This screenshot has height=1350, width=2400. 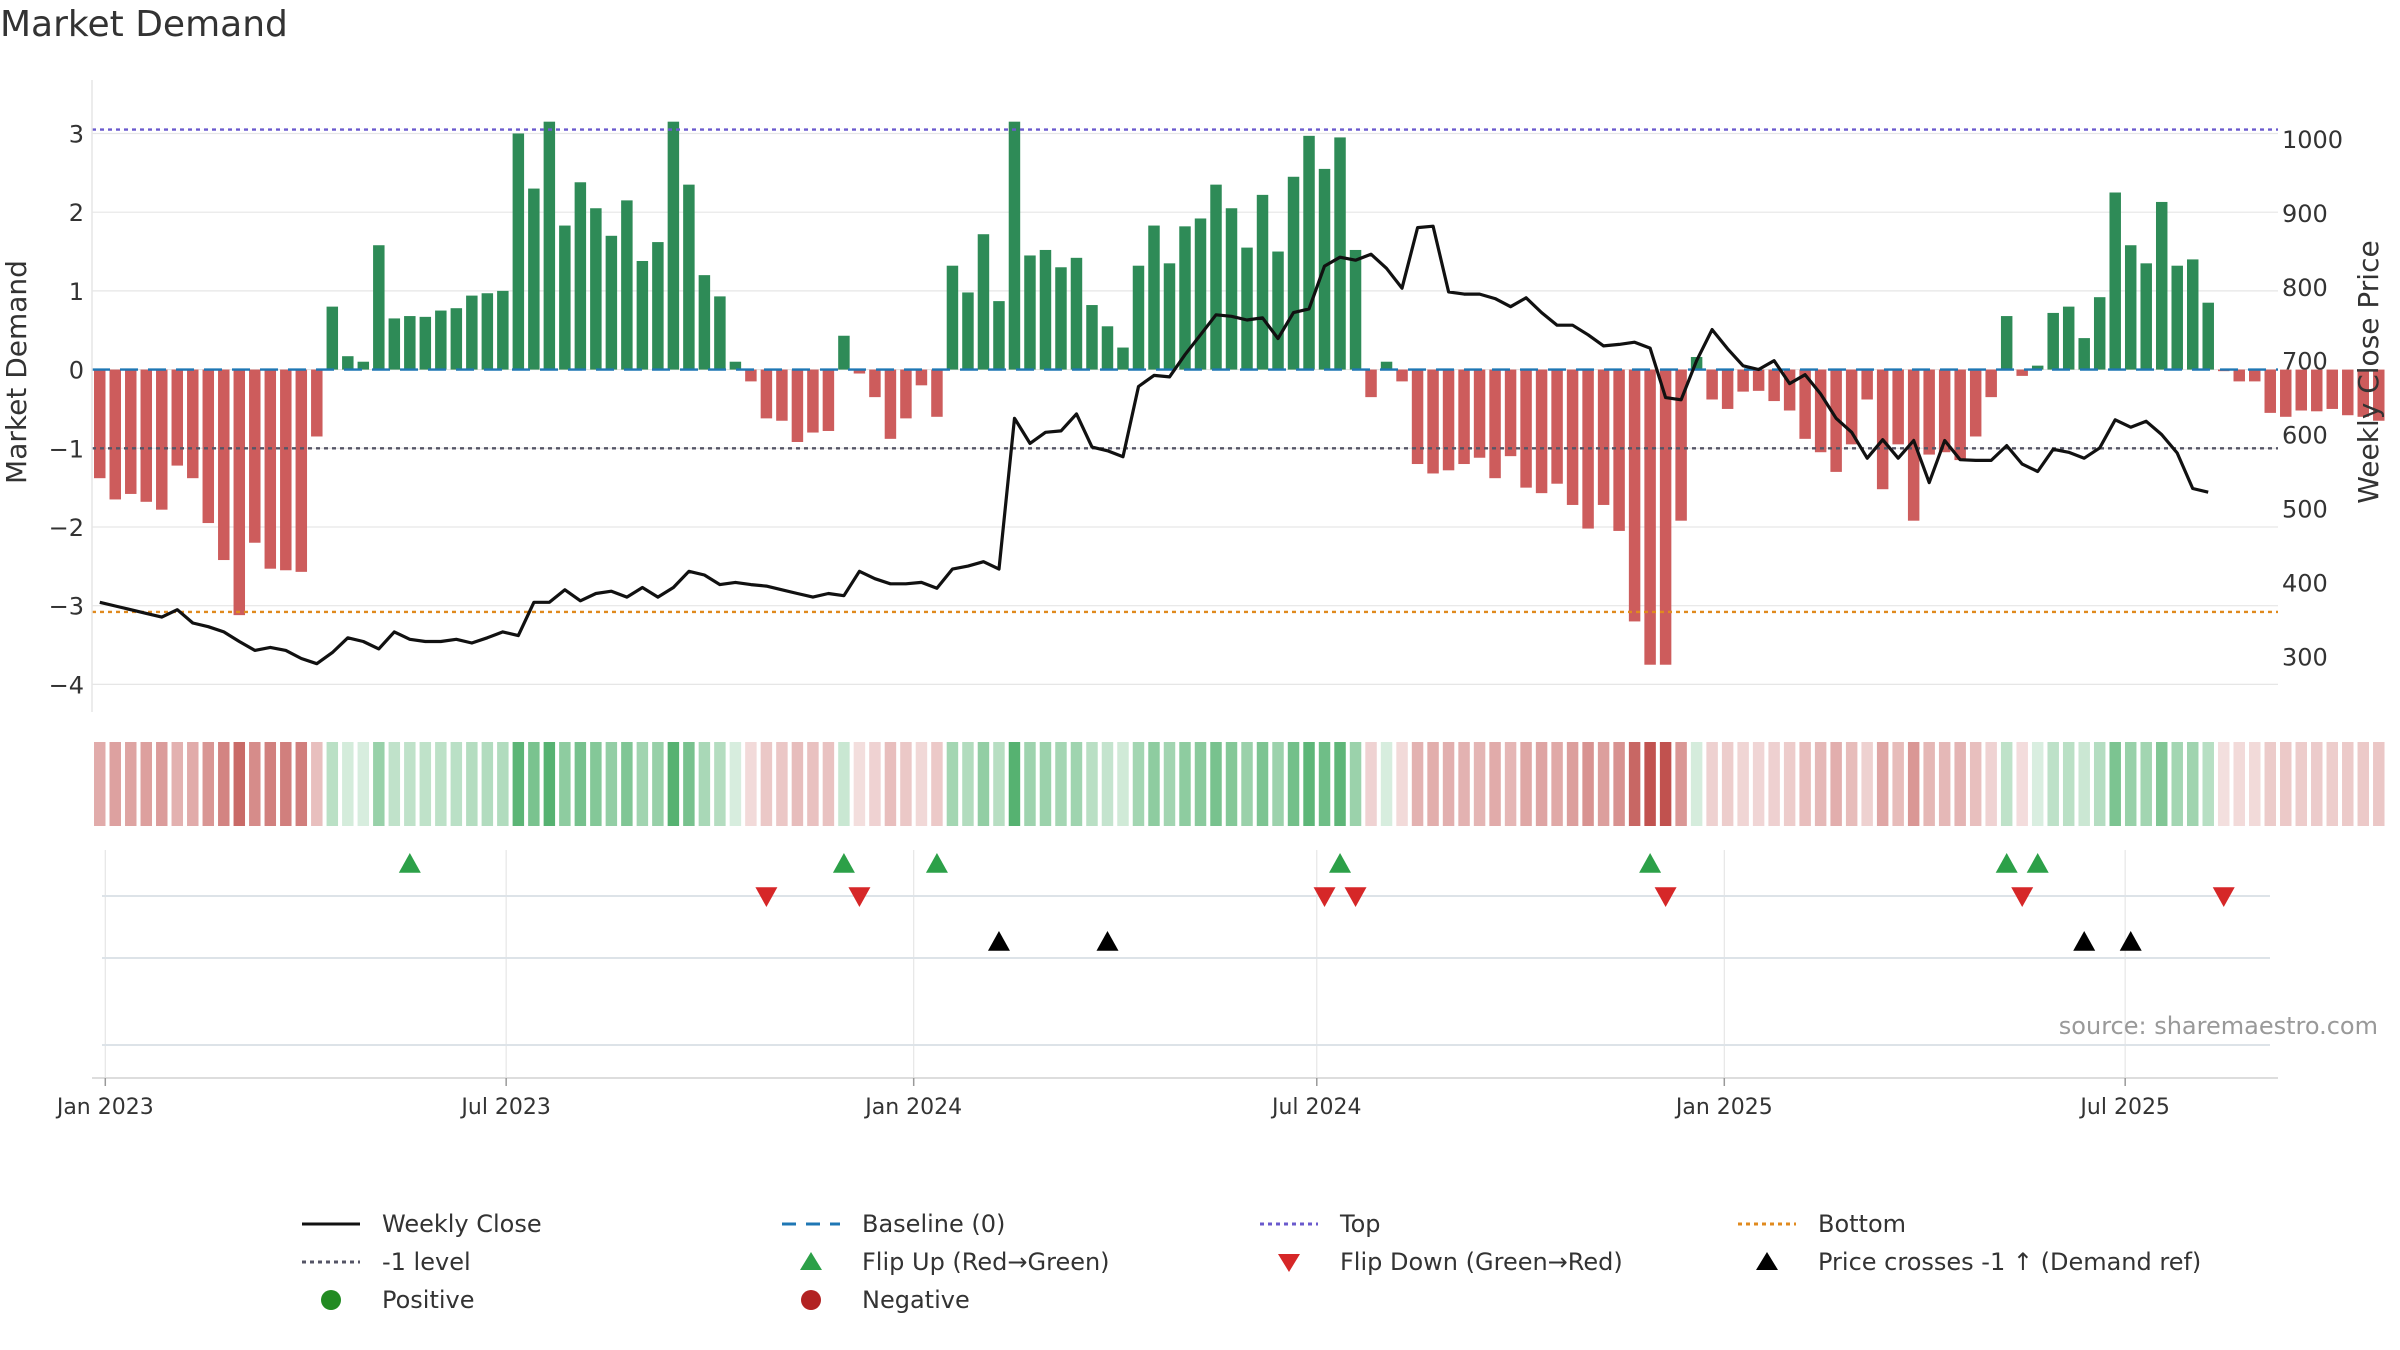 I want to click on y2-tick-label: 800, so click(x=2305, y=288).